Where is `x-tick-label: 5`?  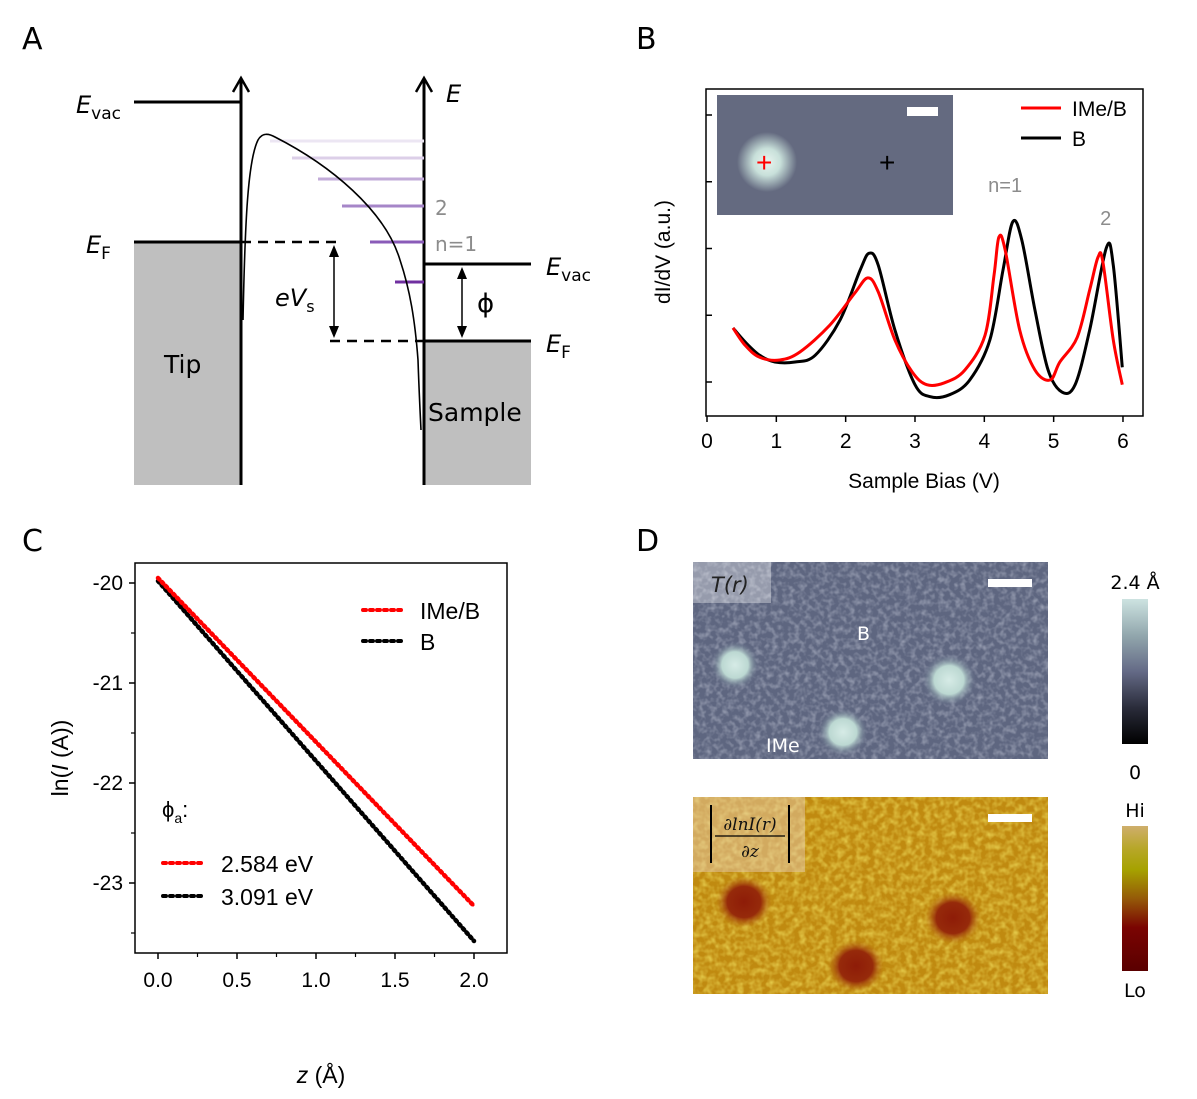 x-tick-label: 5 is located at coordinates (1054, 441).